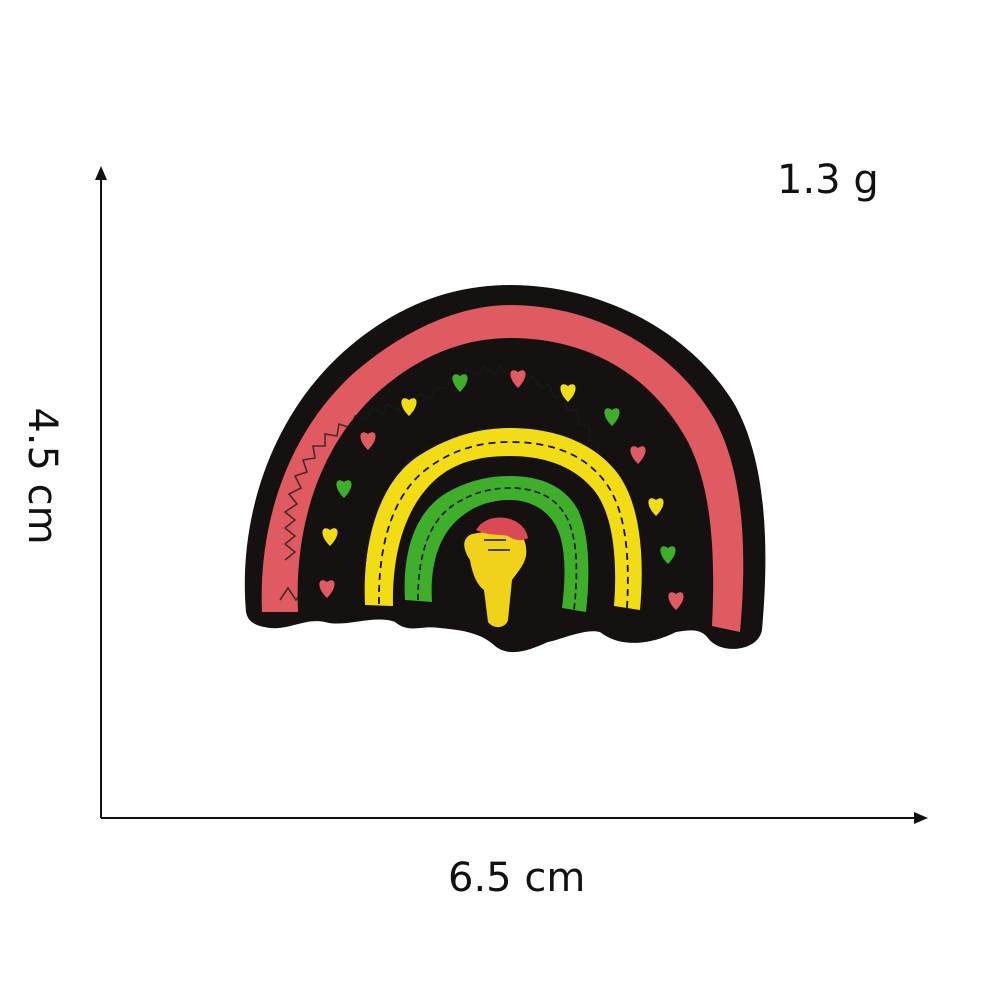  Describe the element at coordinates (517, 878) in the screenshot. I see `width-dimension-label: 6.5 cm` at that location.